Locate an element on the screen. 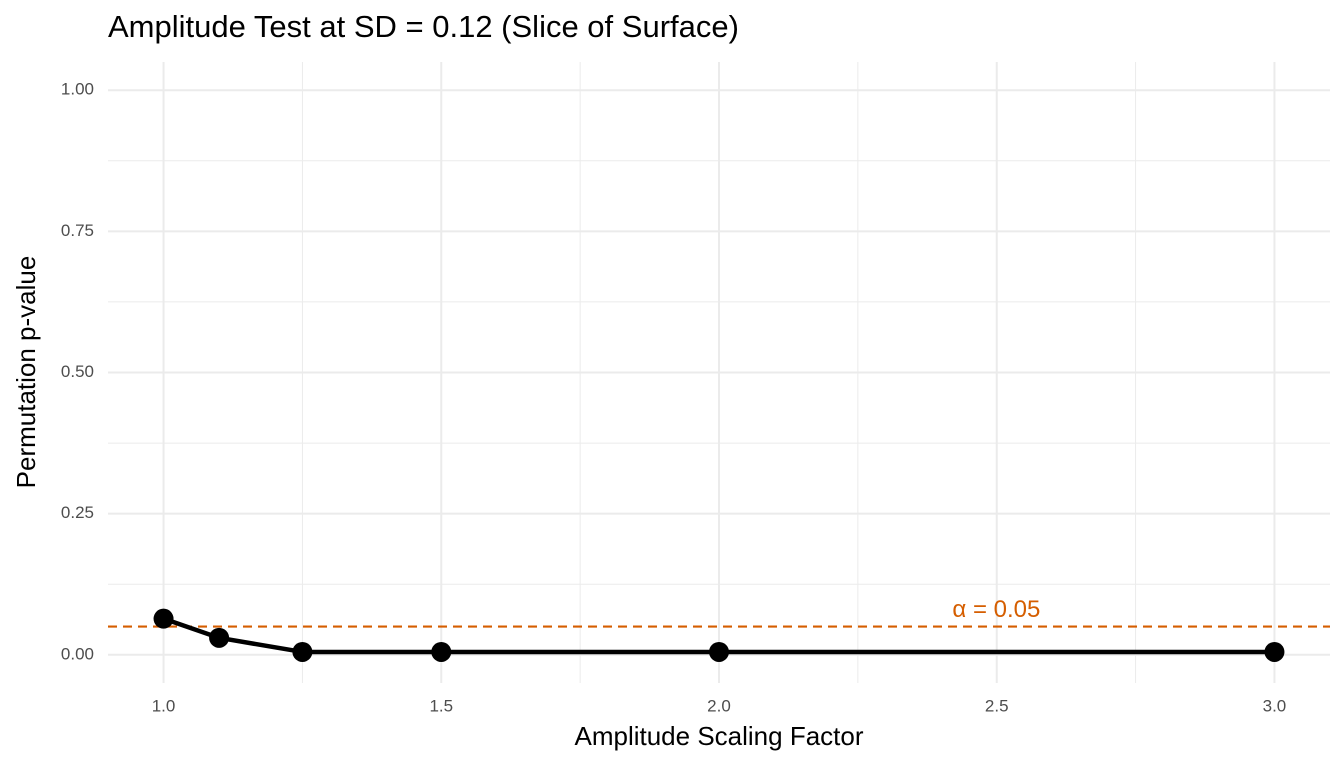  y-axis-title: Permutation p-value is located at coordinates (26, 372).